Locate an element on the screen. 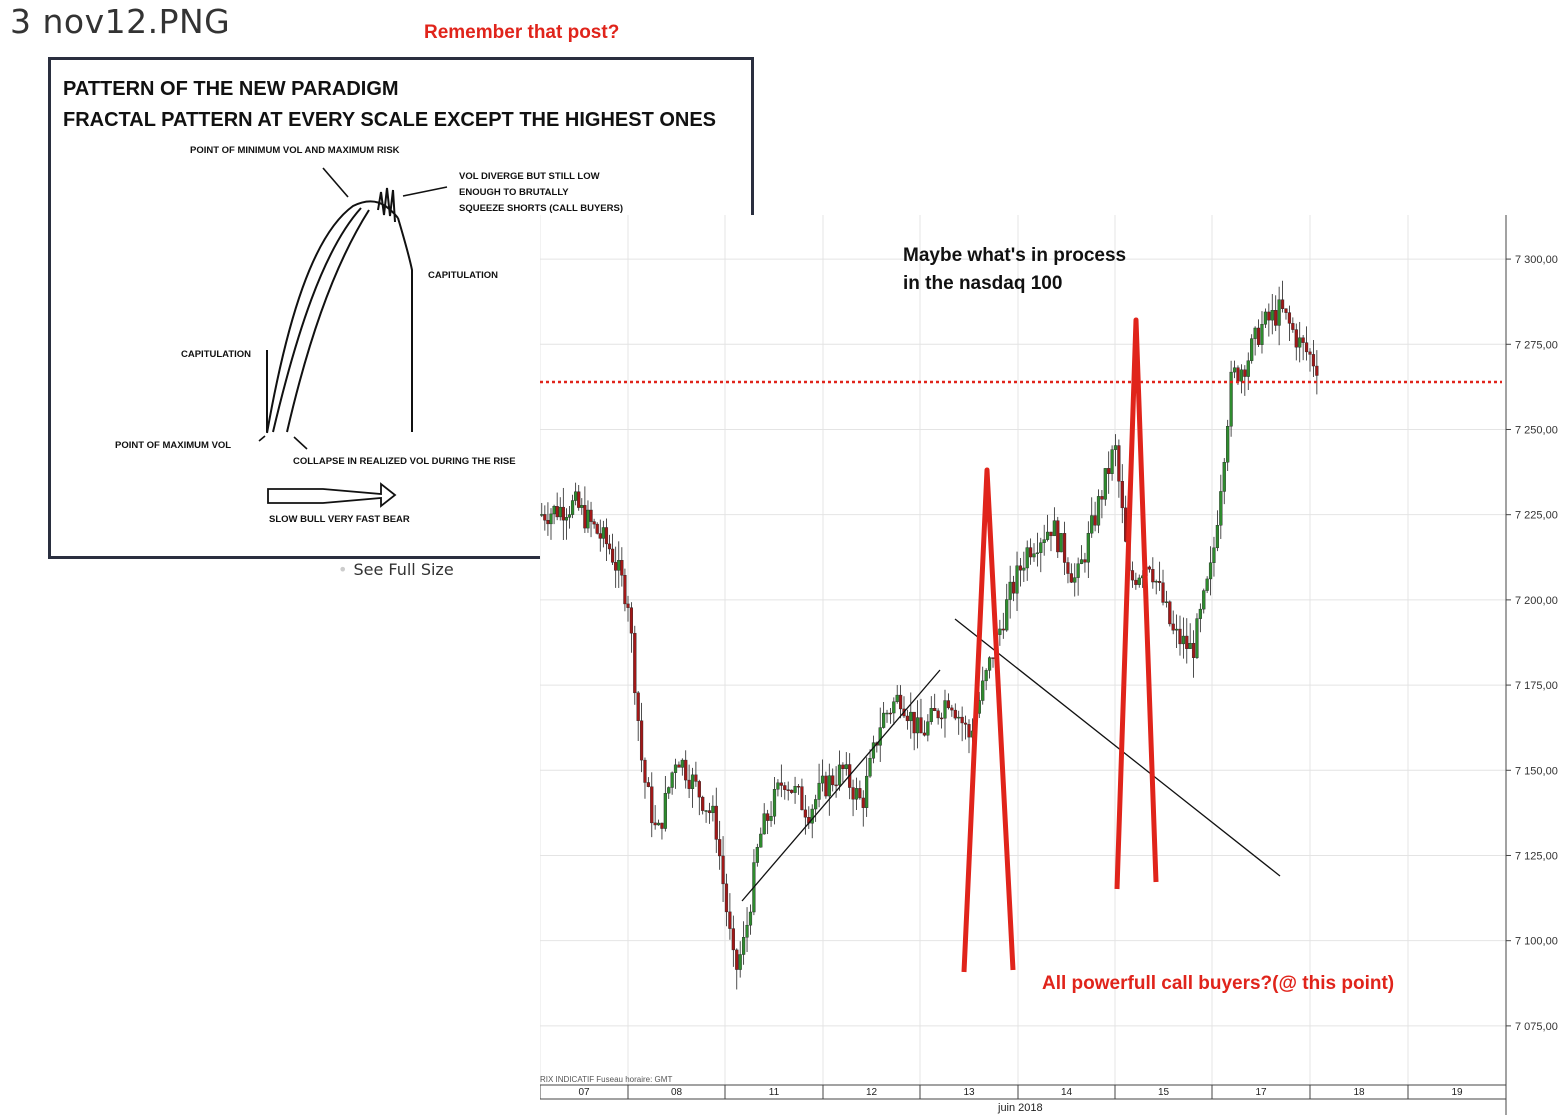 This screenshot has width=1566, height=1119. squeeze-spikes is located at coordinates (386, 205).